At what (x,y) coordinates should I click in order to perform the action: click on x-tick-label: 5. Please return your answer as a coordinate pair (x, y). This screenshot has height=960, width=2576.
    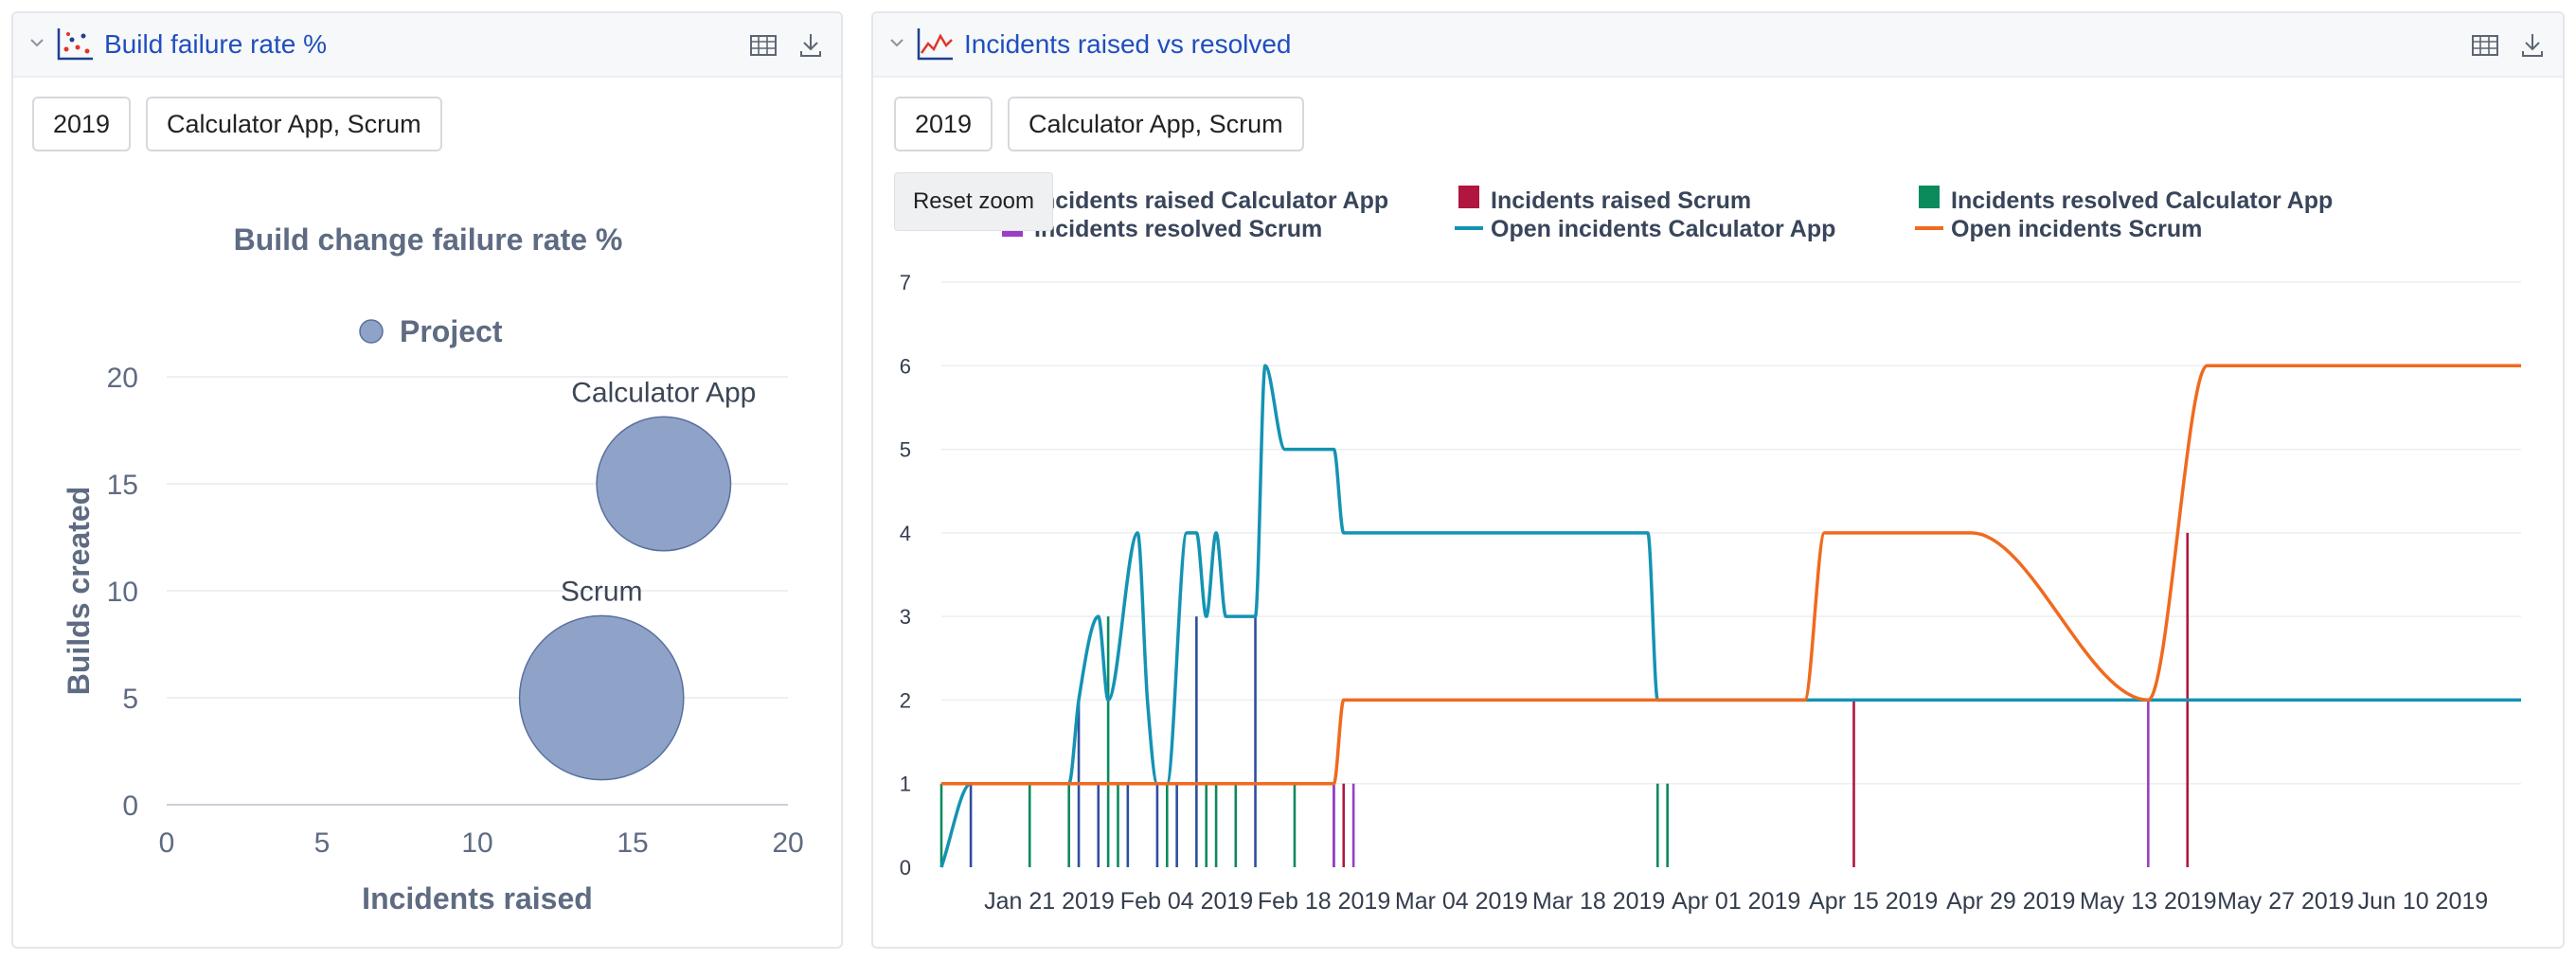
    Looking at the image, I should click on (322, 843).